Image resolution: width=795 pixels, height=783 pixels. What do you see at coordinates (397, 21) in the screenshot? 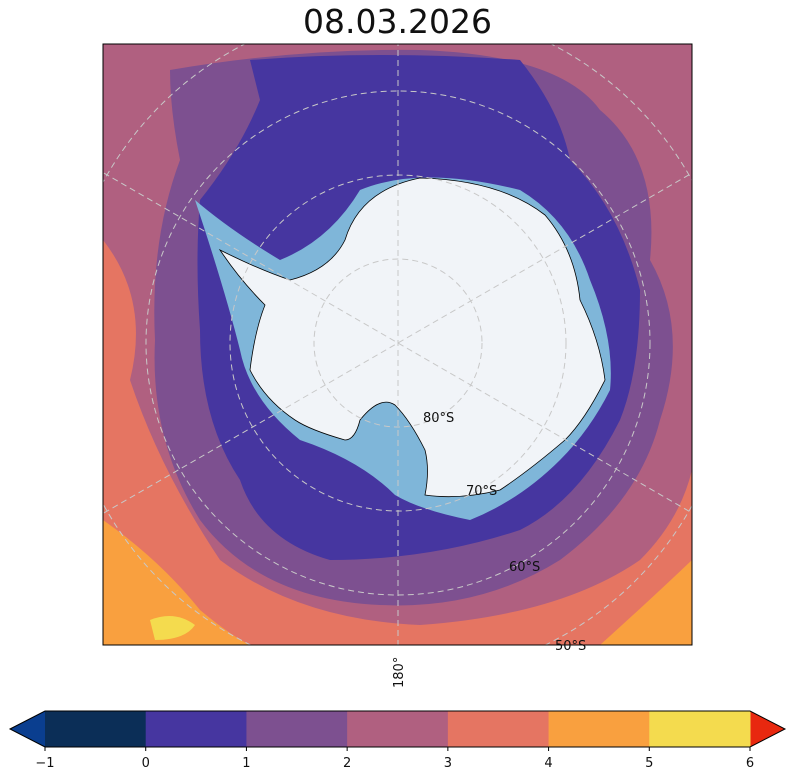
I see `map-title: 08.03.2026` at bounding box center [397, 21].